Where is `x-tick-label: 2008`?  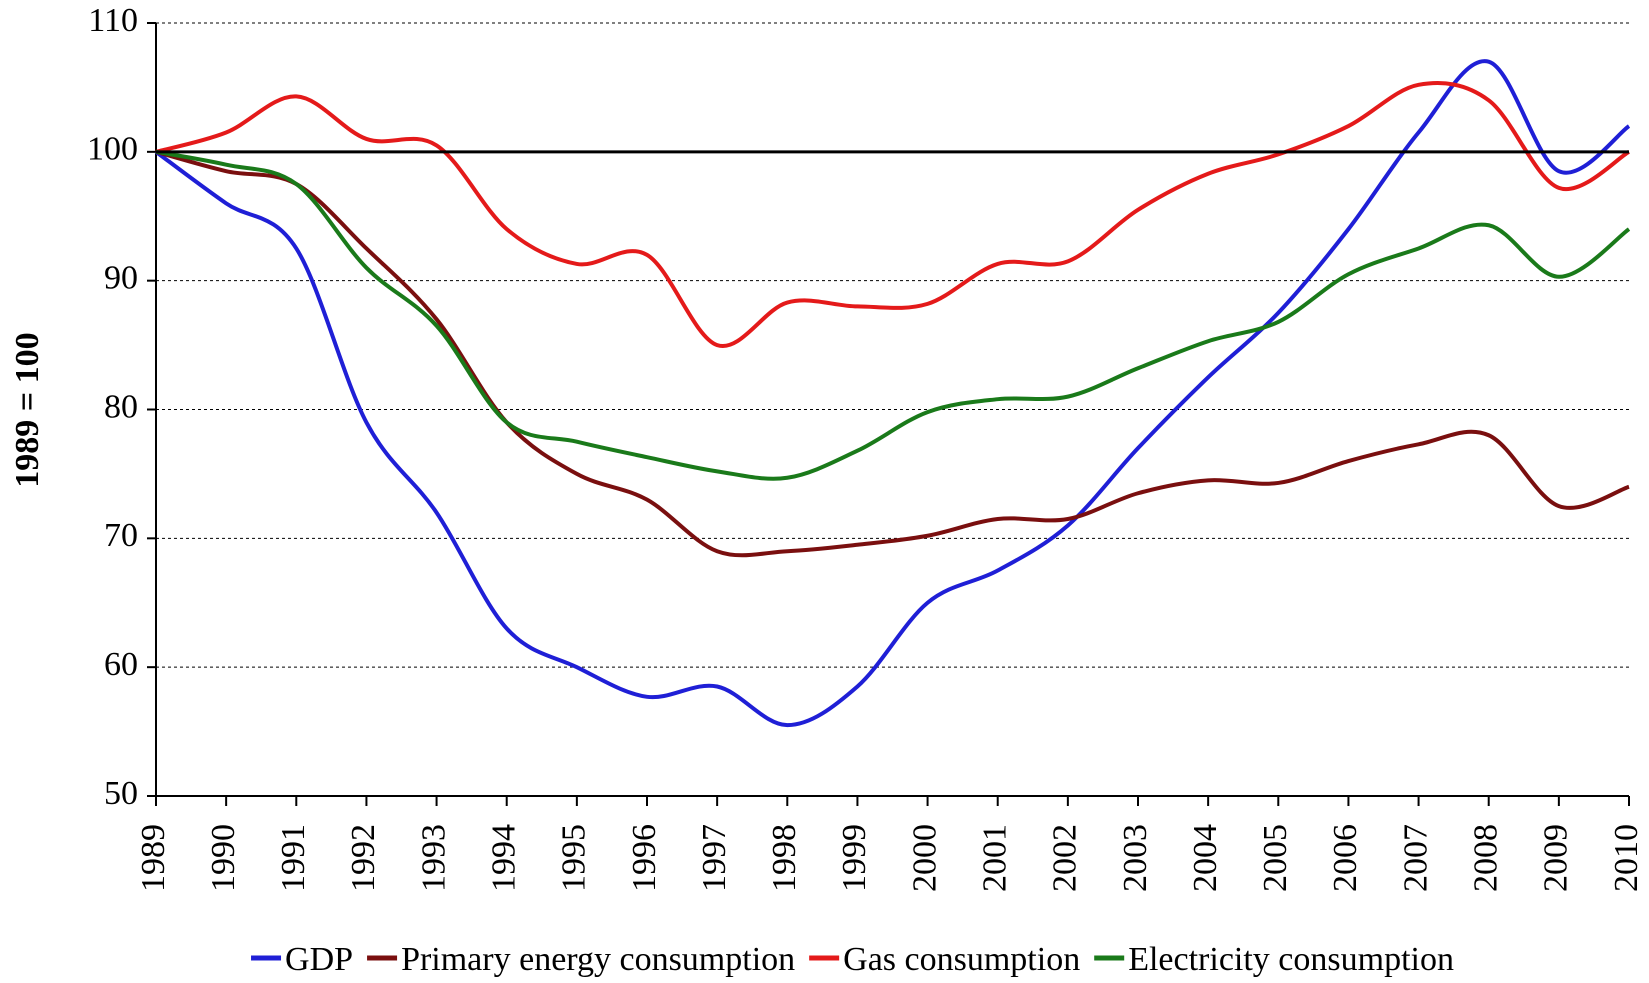 x-tick-label: 2008 is located at coordinates (1486, 858).